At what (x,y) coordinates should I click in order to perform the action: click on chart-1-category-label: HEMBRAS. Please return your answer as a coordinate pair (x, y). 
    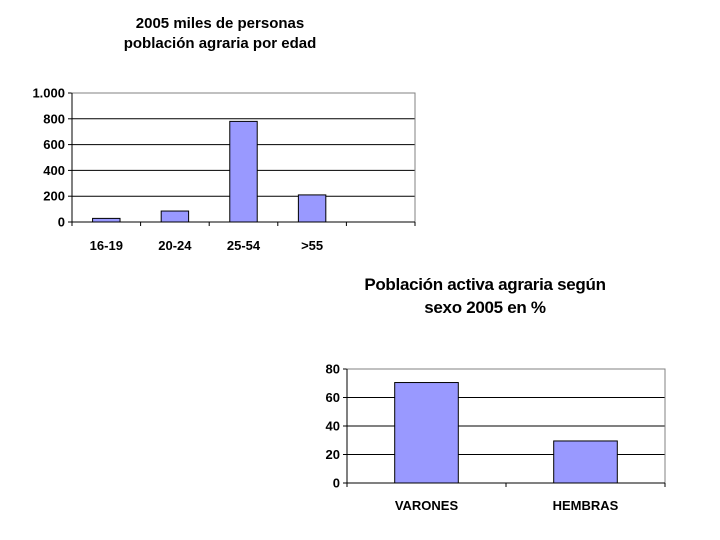
    Looking at the image, I should click on (586, 505).